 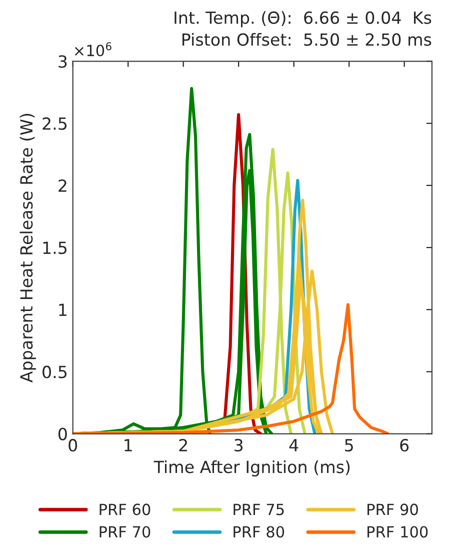 What do you see at coordinates (349, 445) in the screenshot?
I see `x-tick-label: 5` at bounding box center [349, 445].